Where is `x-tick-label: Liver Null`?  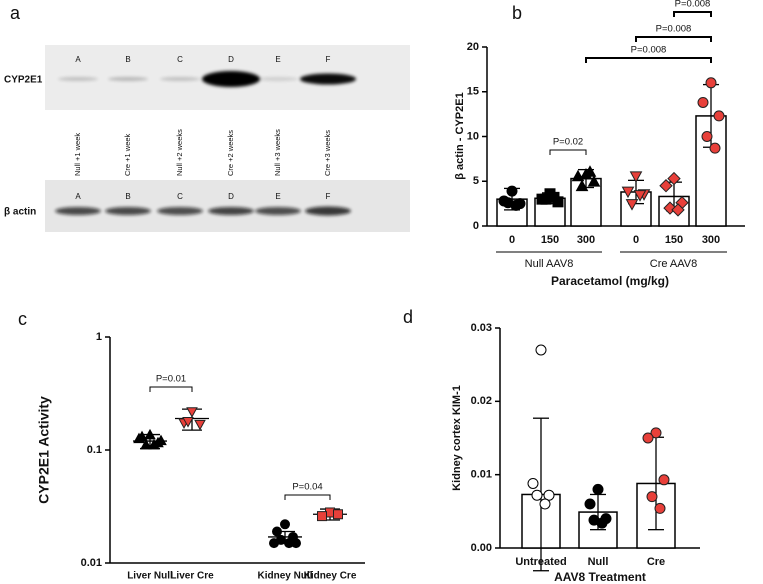
x-tick-label: Liver Null is located at coordinates (150, 576).